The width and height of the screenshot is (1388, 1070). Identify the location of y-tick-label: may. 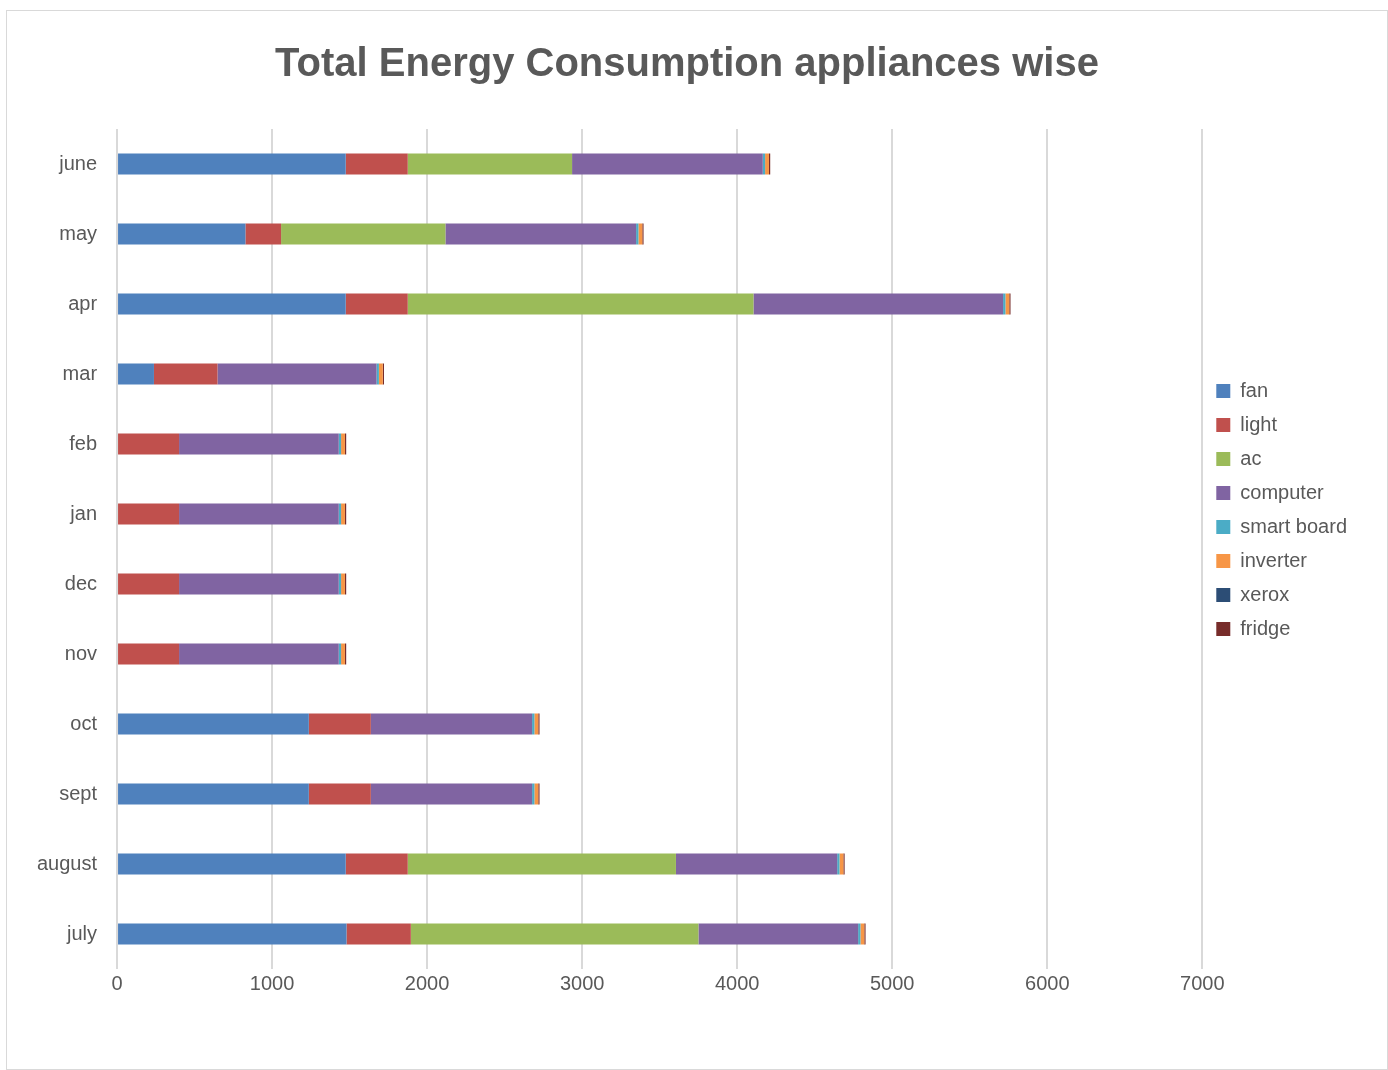
(78, 232).